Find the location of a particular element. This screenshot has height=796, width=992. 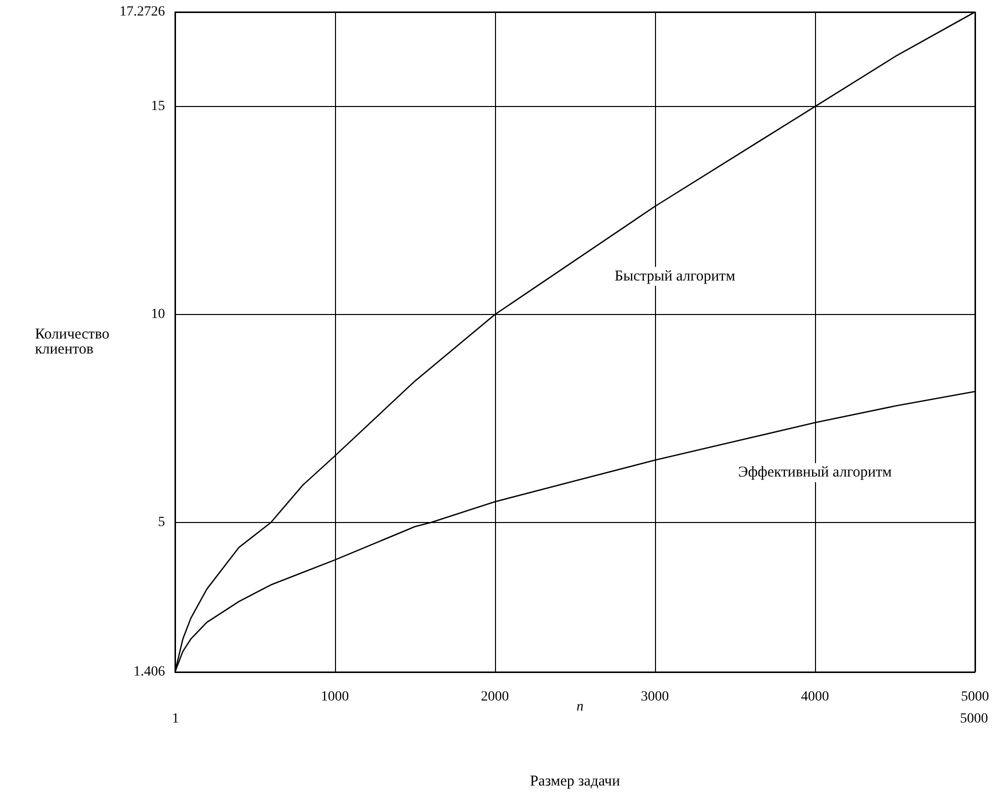

y-tick-label: 17.2726 is located at coordinates (142, 12).